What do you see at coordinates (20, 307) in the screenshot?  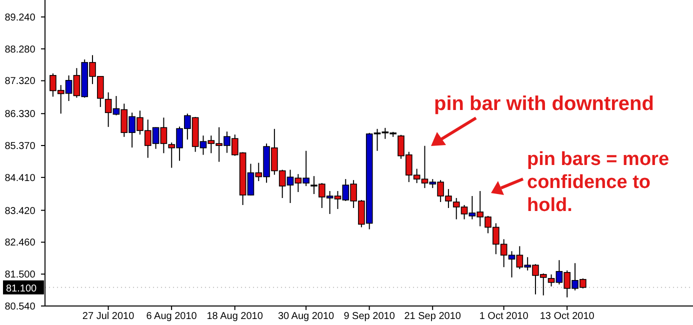 I see `y-tick-label: 80.540` at bounding box center [20, 307].